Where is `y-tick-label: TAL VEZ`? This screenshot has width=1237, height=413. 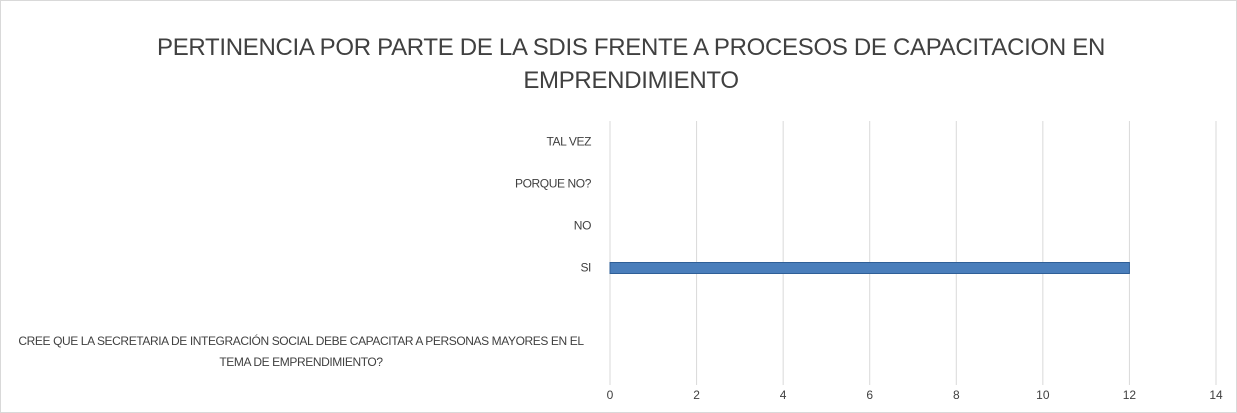 y-tick-label: TAL VEZ is located at coordinates (568, 141).